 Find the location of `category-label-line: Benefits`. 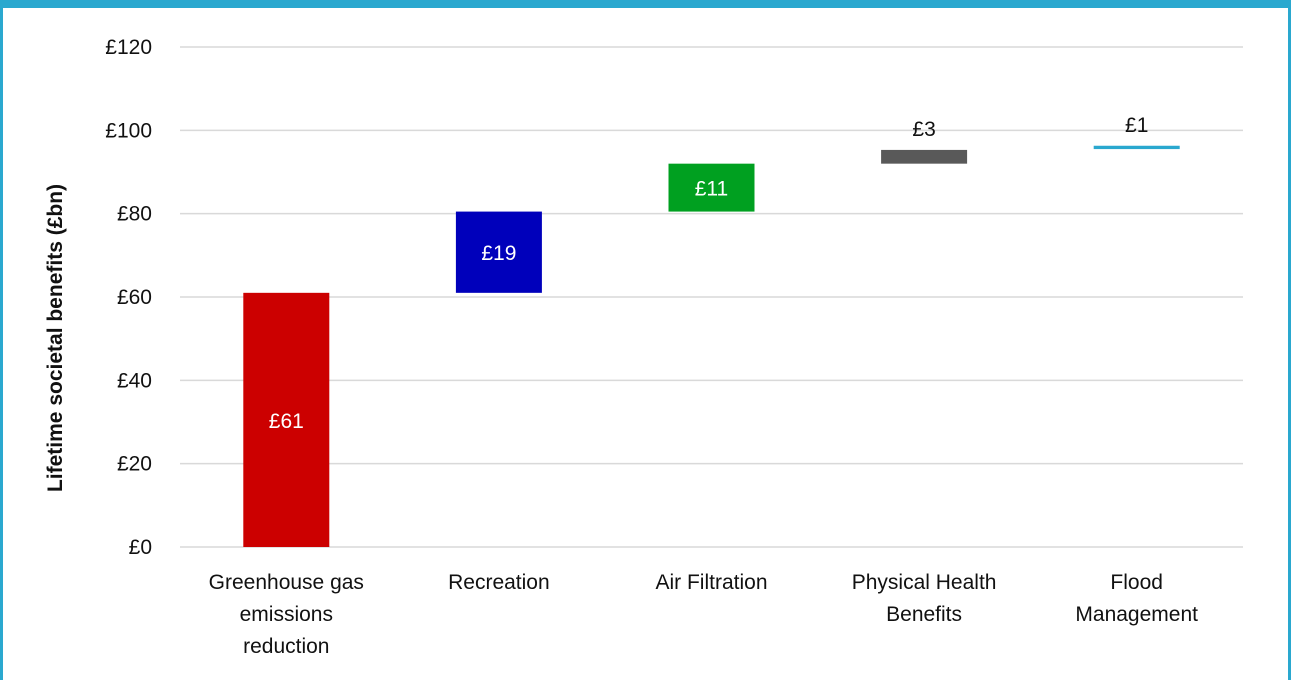

category-label-line: Benefits is located at coordinates (924, 614).